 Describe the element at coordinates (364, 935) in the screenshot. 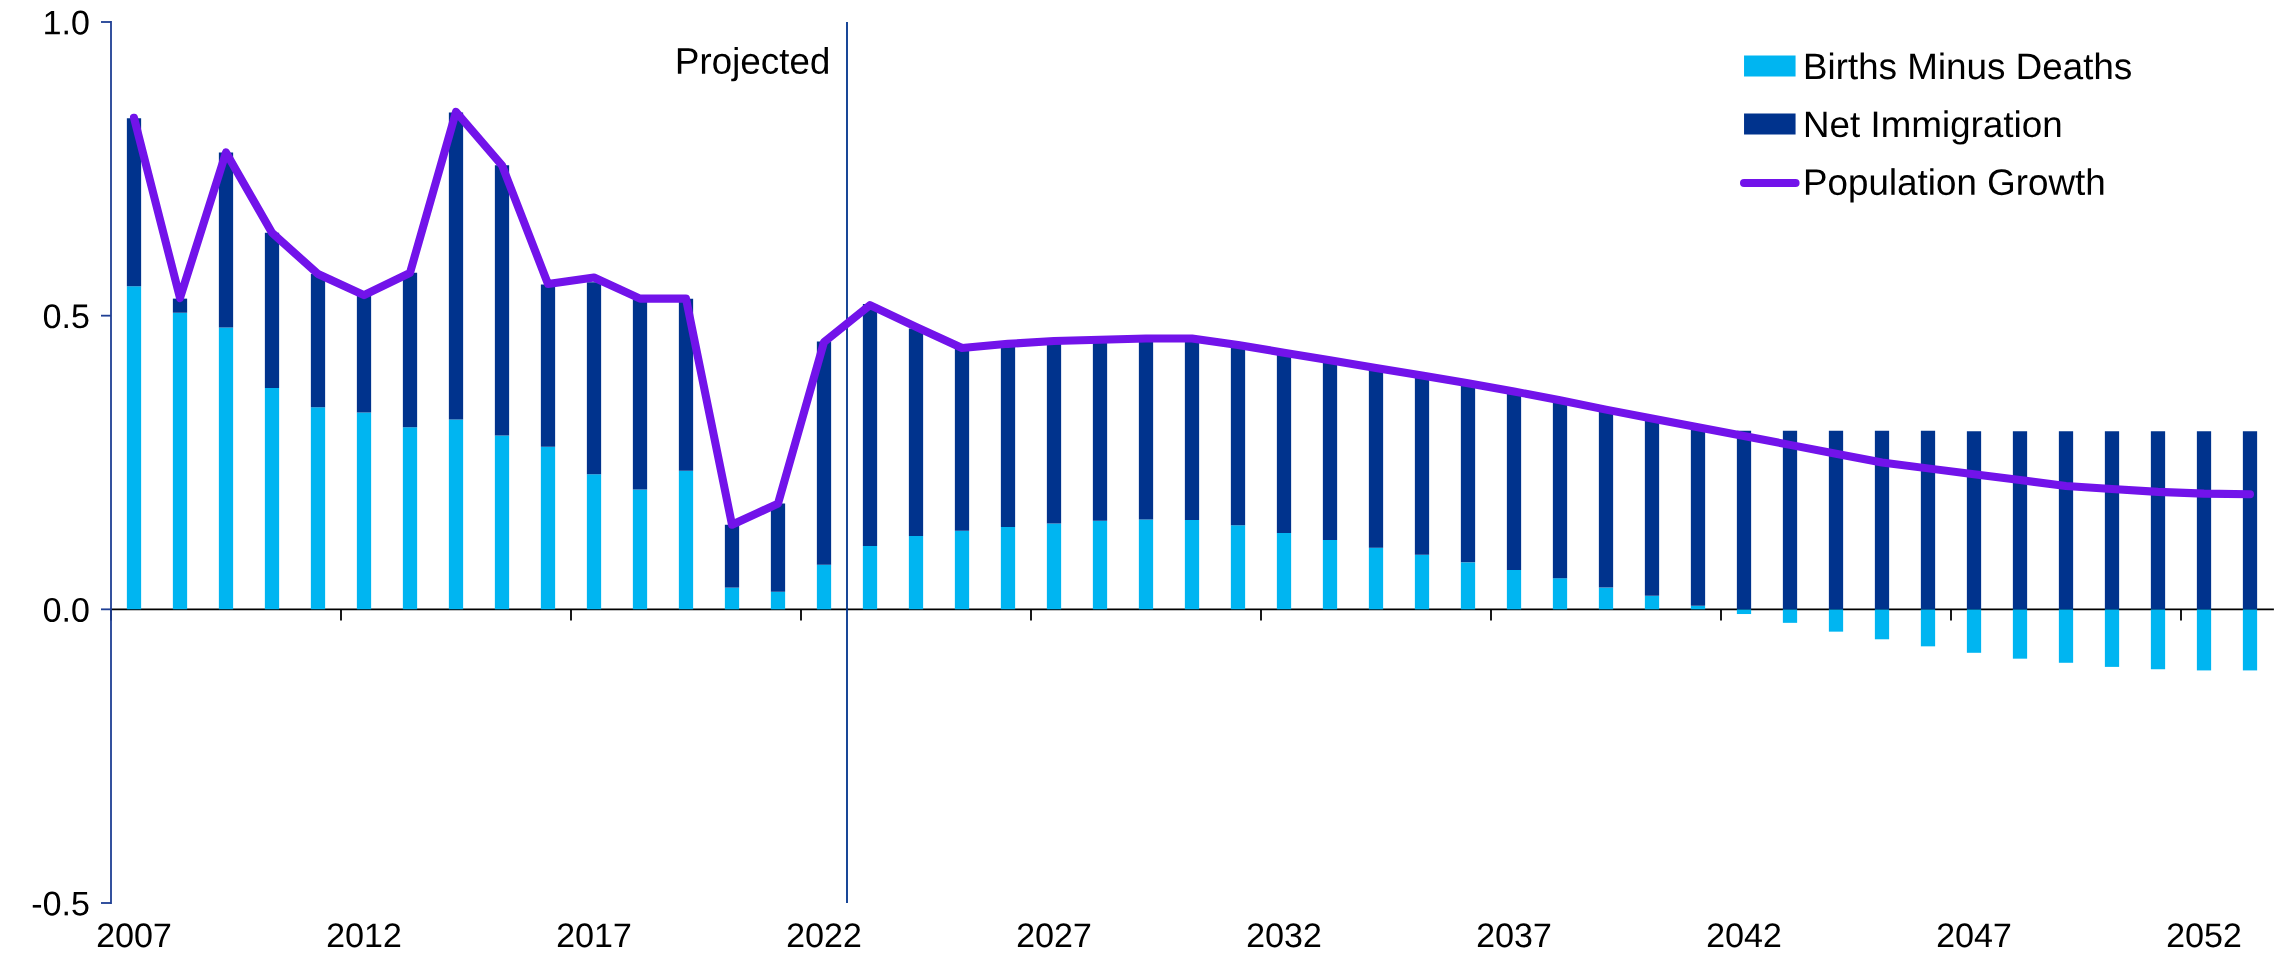

I see `x-tick-label: 2012` at that location.